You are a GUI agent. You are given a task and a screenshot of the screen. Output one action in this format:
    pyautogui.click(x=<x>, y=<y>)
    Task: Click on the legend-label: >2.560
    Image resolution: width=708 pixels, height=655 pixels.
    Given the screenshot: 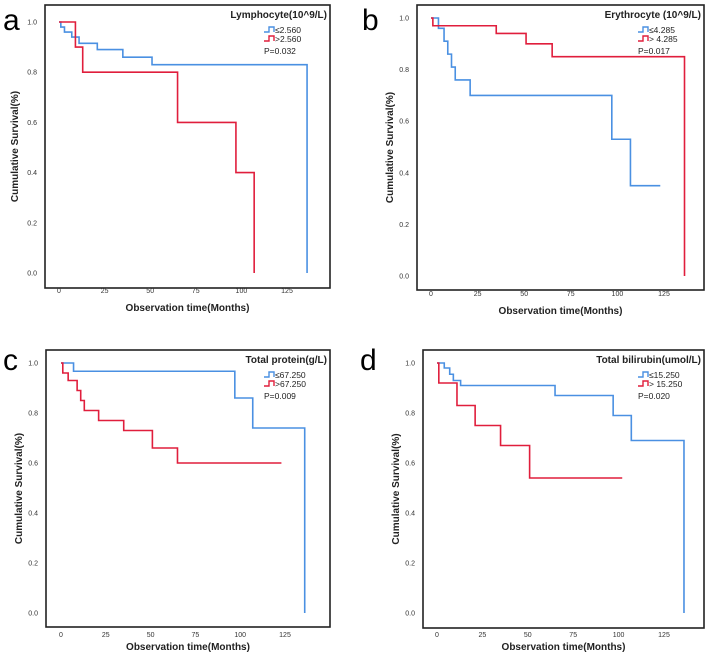 What is the action you would take?
    pyautogui.click(x=288, y=39)
    